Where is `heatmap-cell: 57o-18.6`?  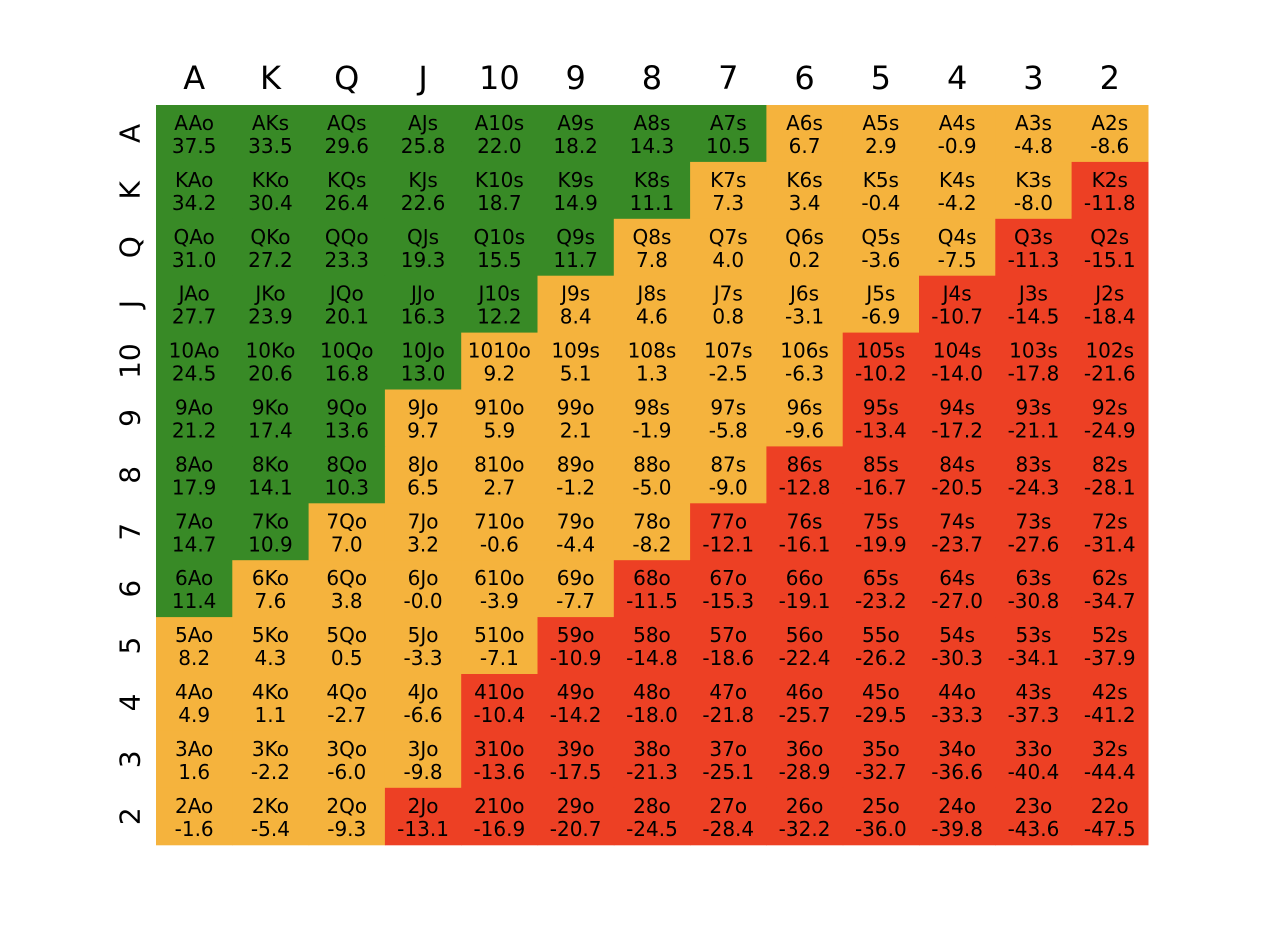 heatmap-cell: 57o-18.6 is located at coordinates (728, 646).